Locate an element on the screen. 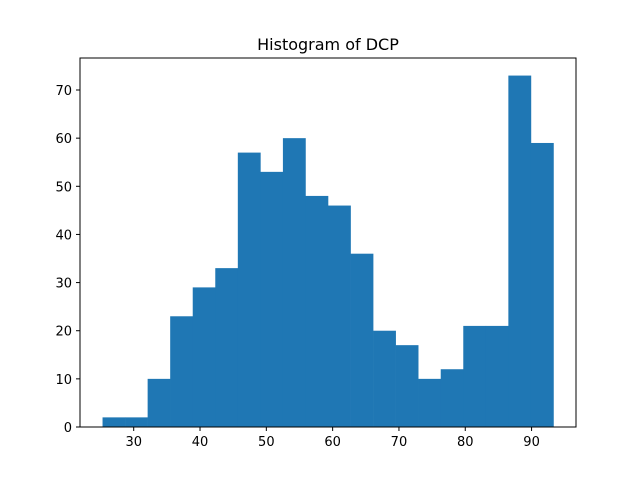 This screenshot has width=640, height=480. x-tick-label: 40 is located at coordinates (200, 442).